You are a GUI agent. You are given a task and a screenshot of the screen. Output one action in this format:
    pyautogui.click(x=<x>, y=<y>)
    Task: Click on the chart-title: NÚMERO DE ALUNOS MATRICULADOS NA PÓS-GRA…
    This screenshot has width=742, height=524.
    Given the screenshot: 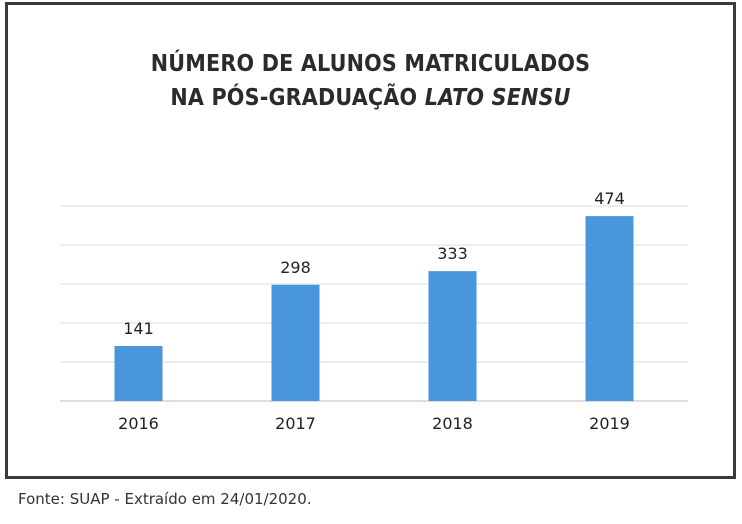 What is the action you would take?
    pyautogui.click(x=370, y=81)
    